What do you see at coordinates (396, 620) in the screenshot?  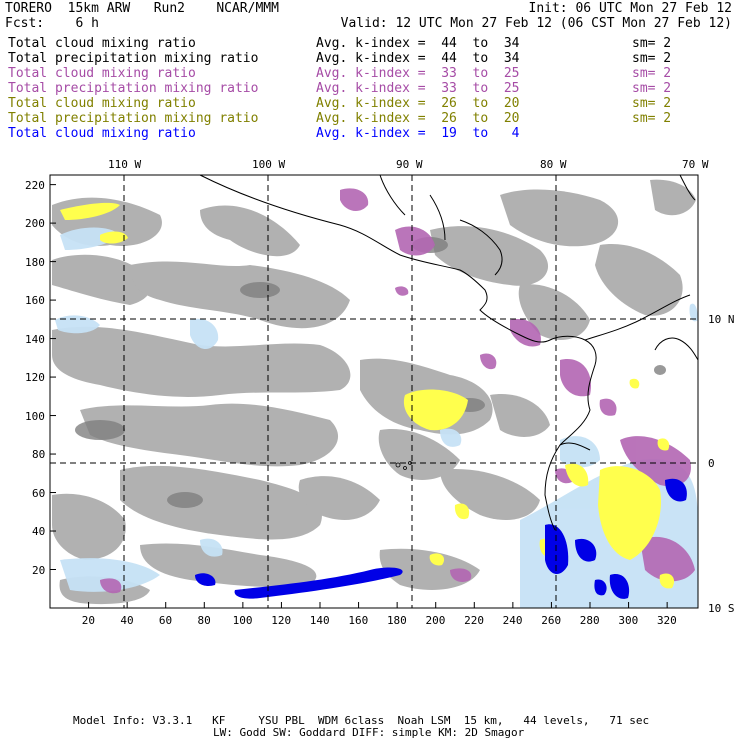 I see `x-tick-label: 180` at bounding box center [396, 620].